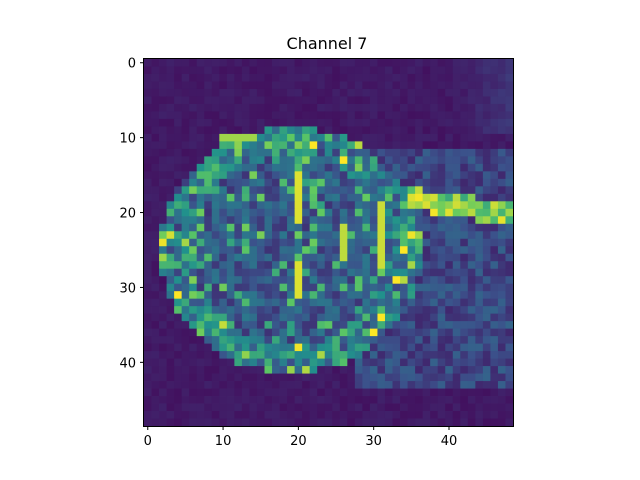 This screenshot has width=640, height=480. I want to click on x-tick-label: 0, so click(148, 441).